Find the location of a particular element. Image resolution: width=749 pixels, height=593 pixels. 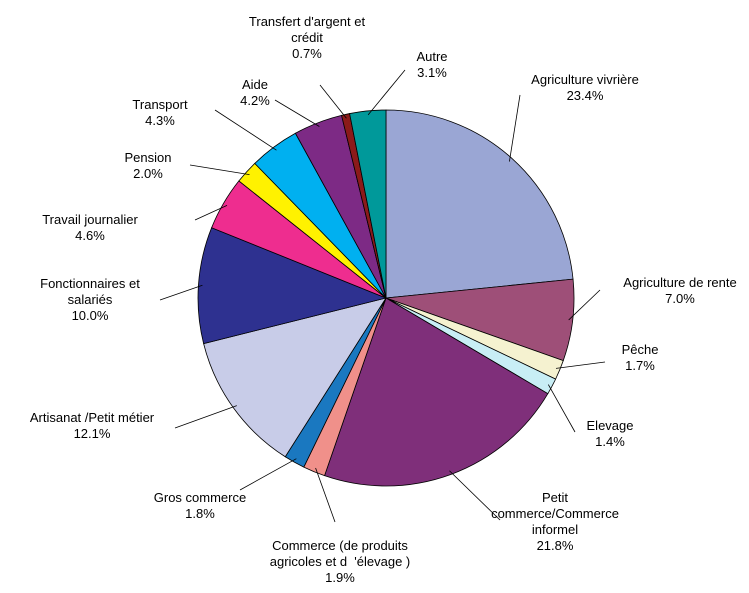

slice-label: Transfert d'argent et crédit is located at coordinates (307, 29).